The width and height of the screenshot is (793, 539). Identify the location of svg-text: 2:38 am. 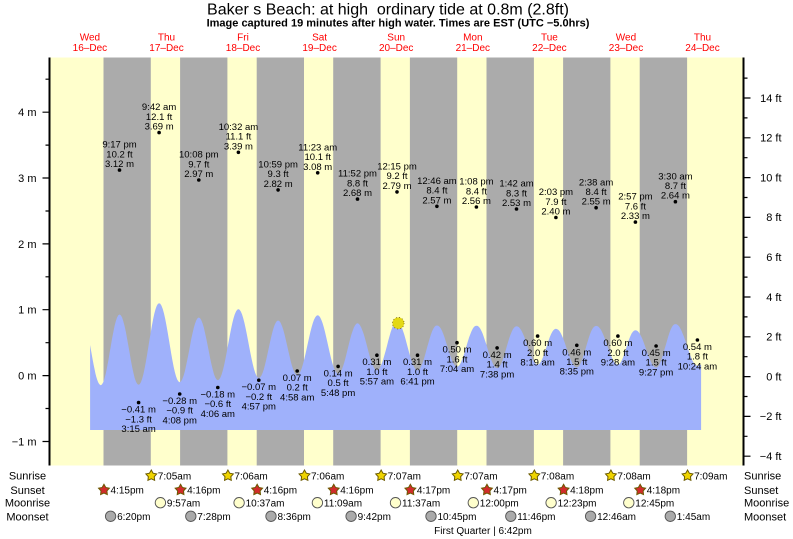
(596, 182).